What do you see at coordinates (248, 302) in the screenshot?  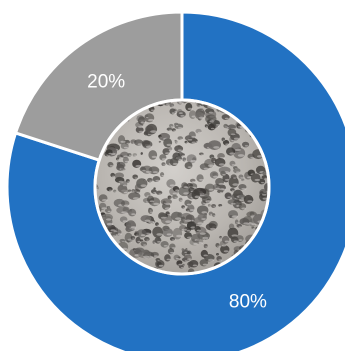 I see `slice-label-80-percent: 80%` at bounding box center [248, 302].